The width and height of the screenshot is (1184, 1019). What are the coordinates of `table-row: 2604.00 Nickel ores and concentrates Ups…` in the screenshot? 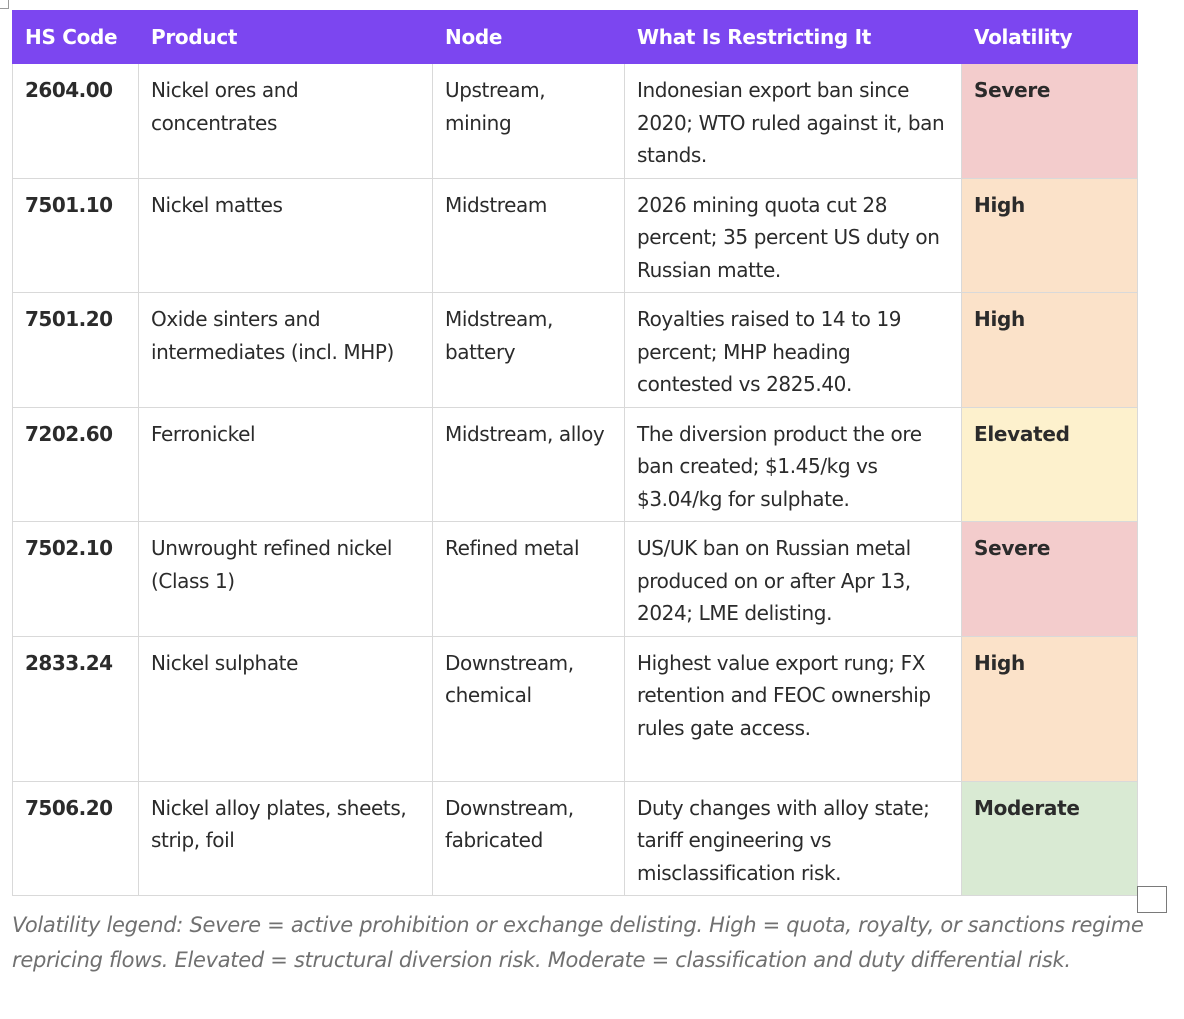 It's located at (575, 121).